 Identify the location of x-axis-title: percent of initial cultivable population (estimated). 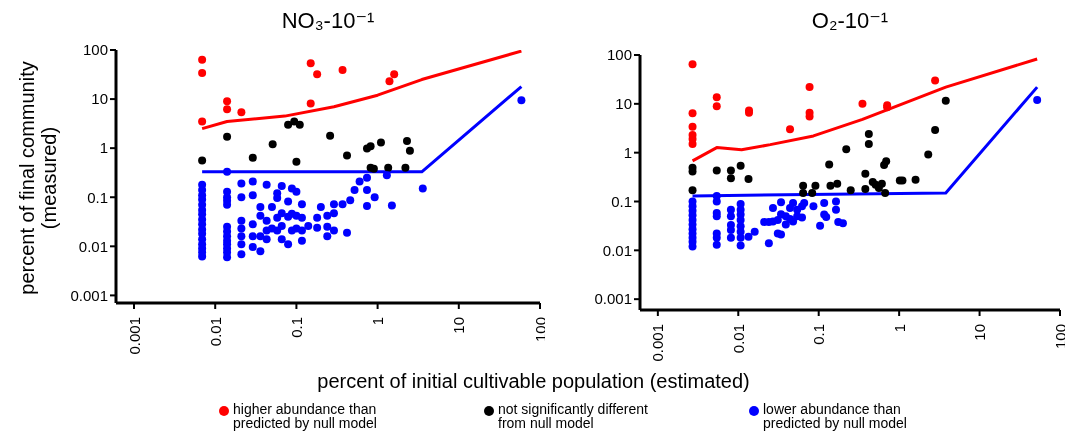
(533, 381).